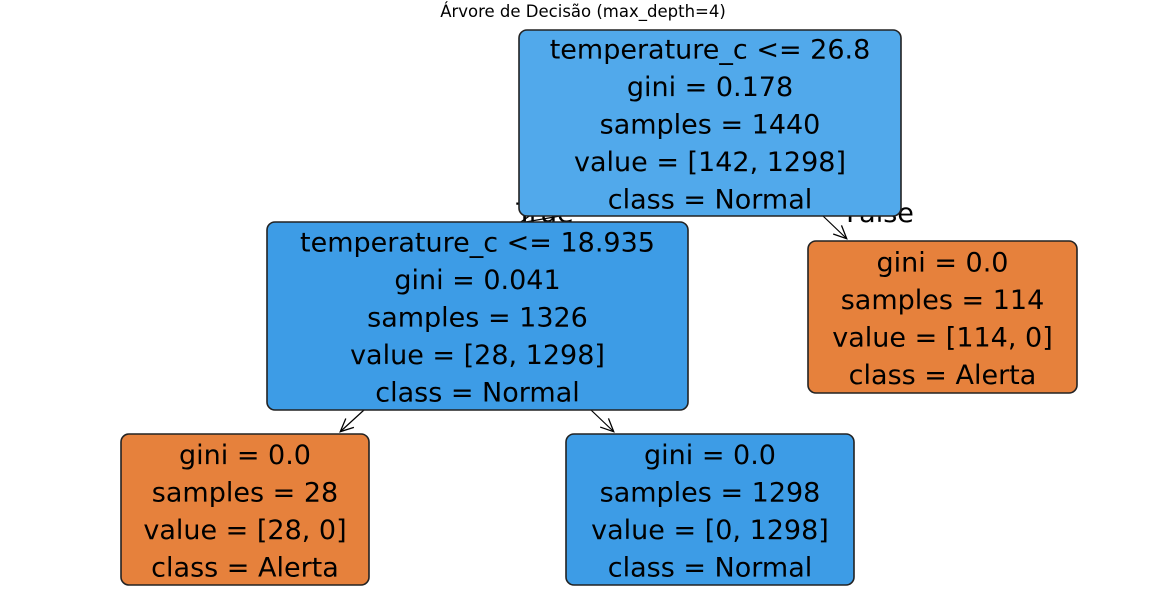 Image resolution: width=1166 pixels, height=597 pixels. What do you see at coordinates (477, 355) in the screenshot?
I see `node-line: value = [28, 1298]` at bounding box center [477, 355].